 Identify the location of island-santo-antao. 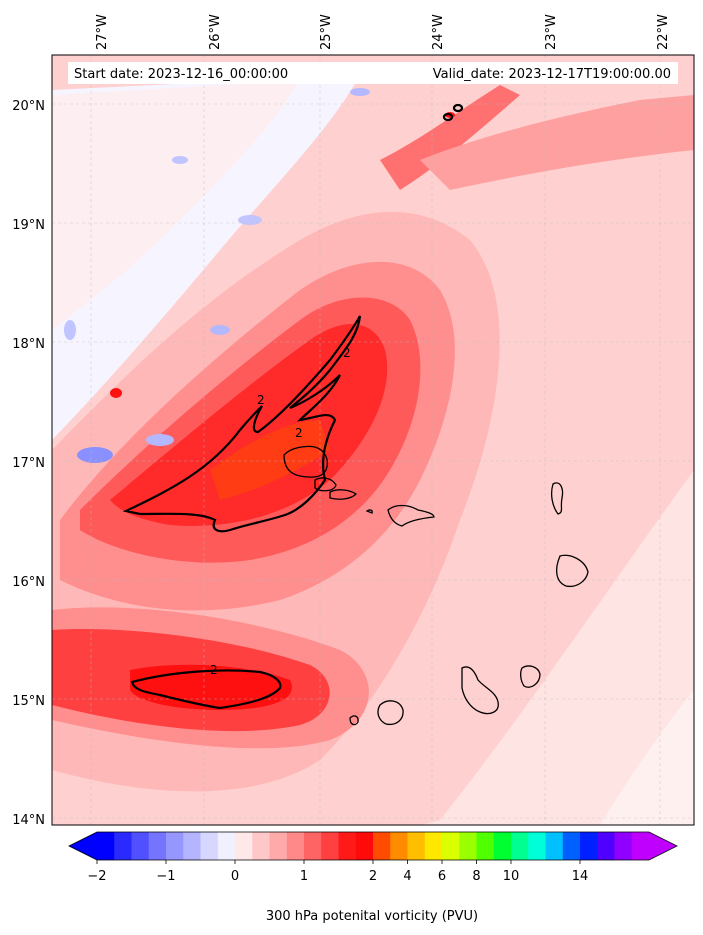
(306, 461).